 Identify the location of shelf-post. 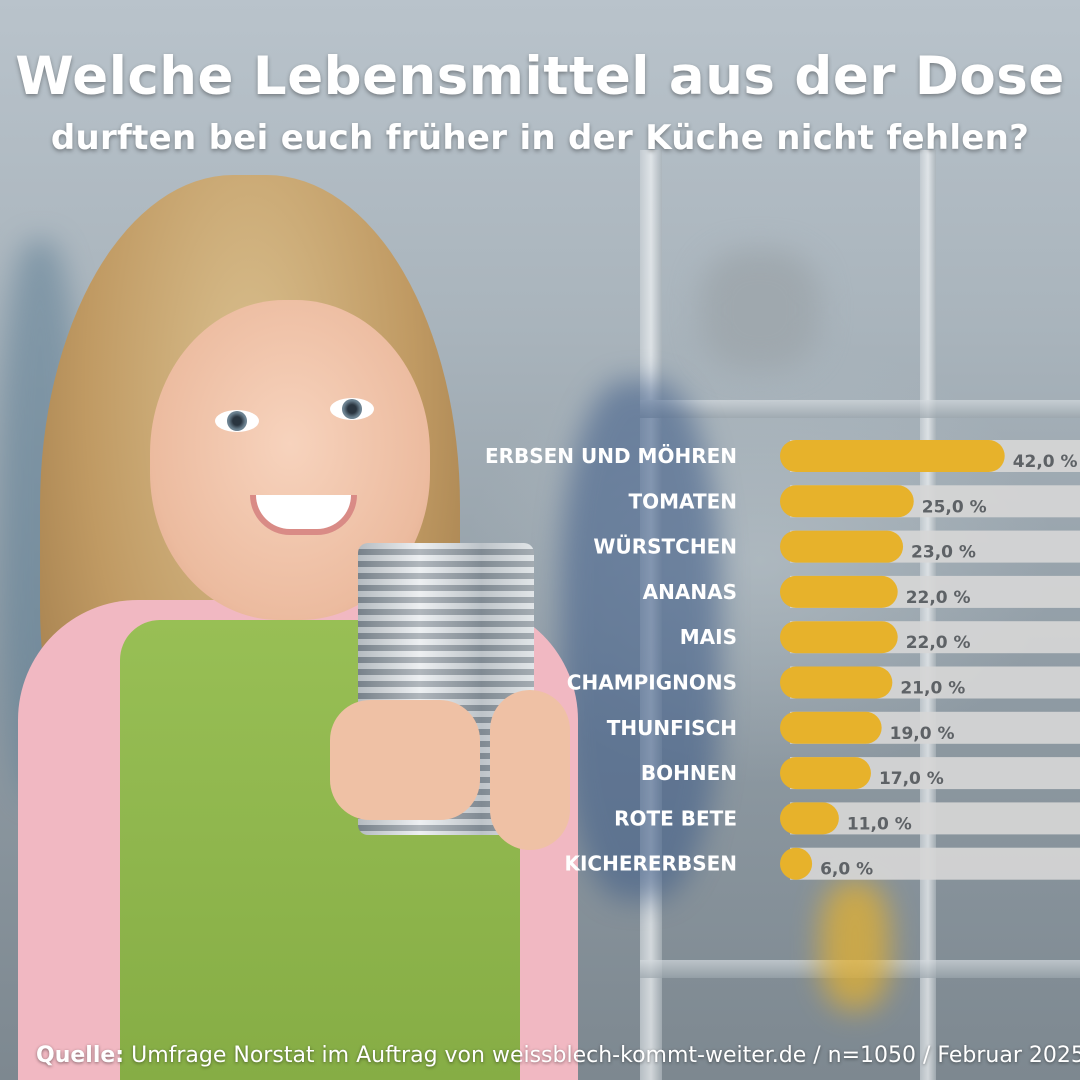
(928, 615).